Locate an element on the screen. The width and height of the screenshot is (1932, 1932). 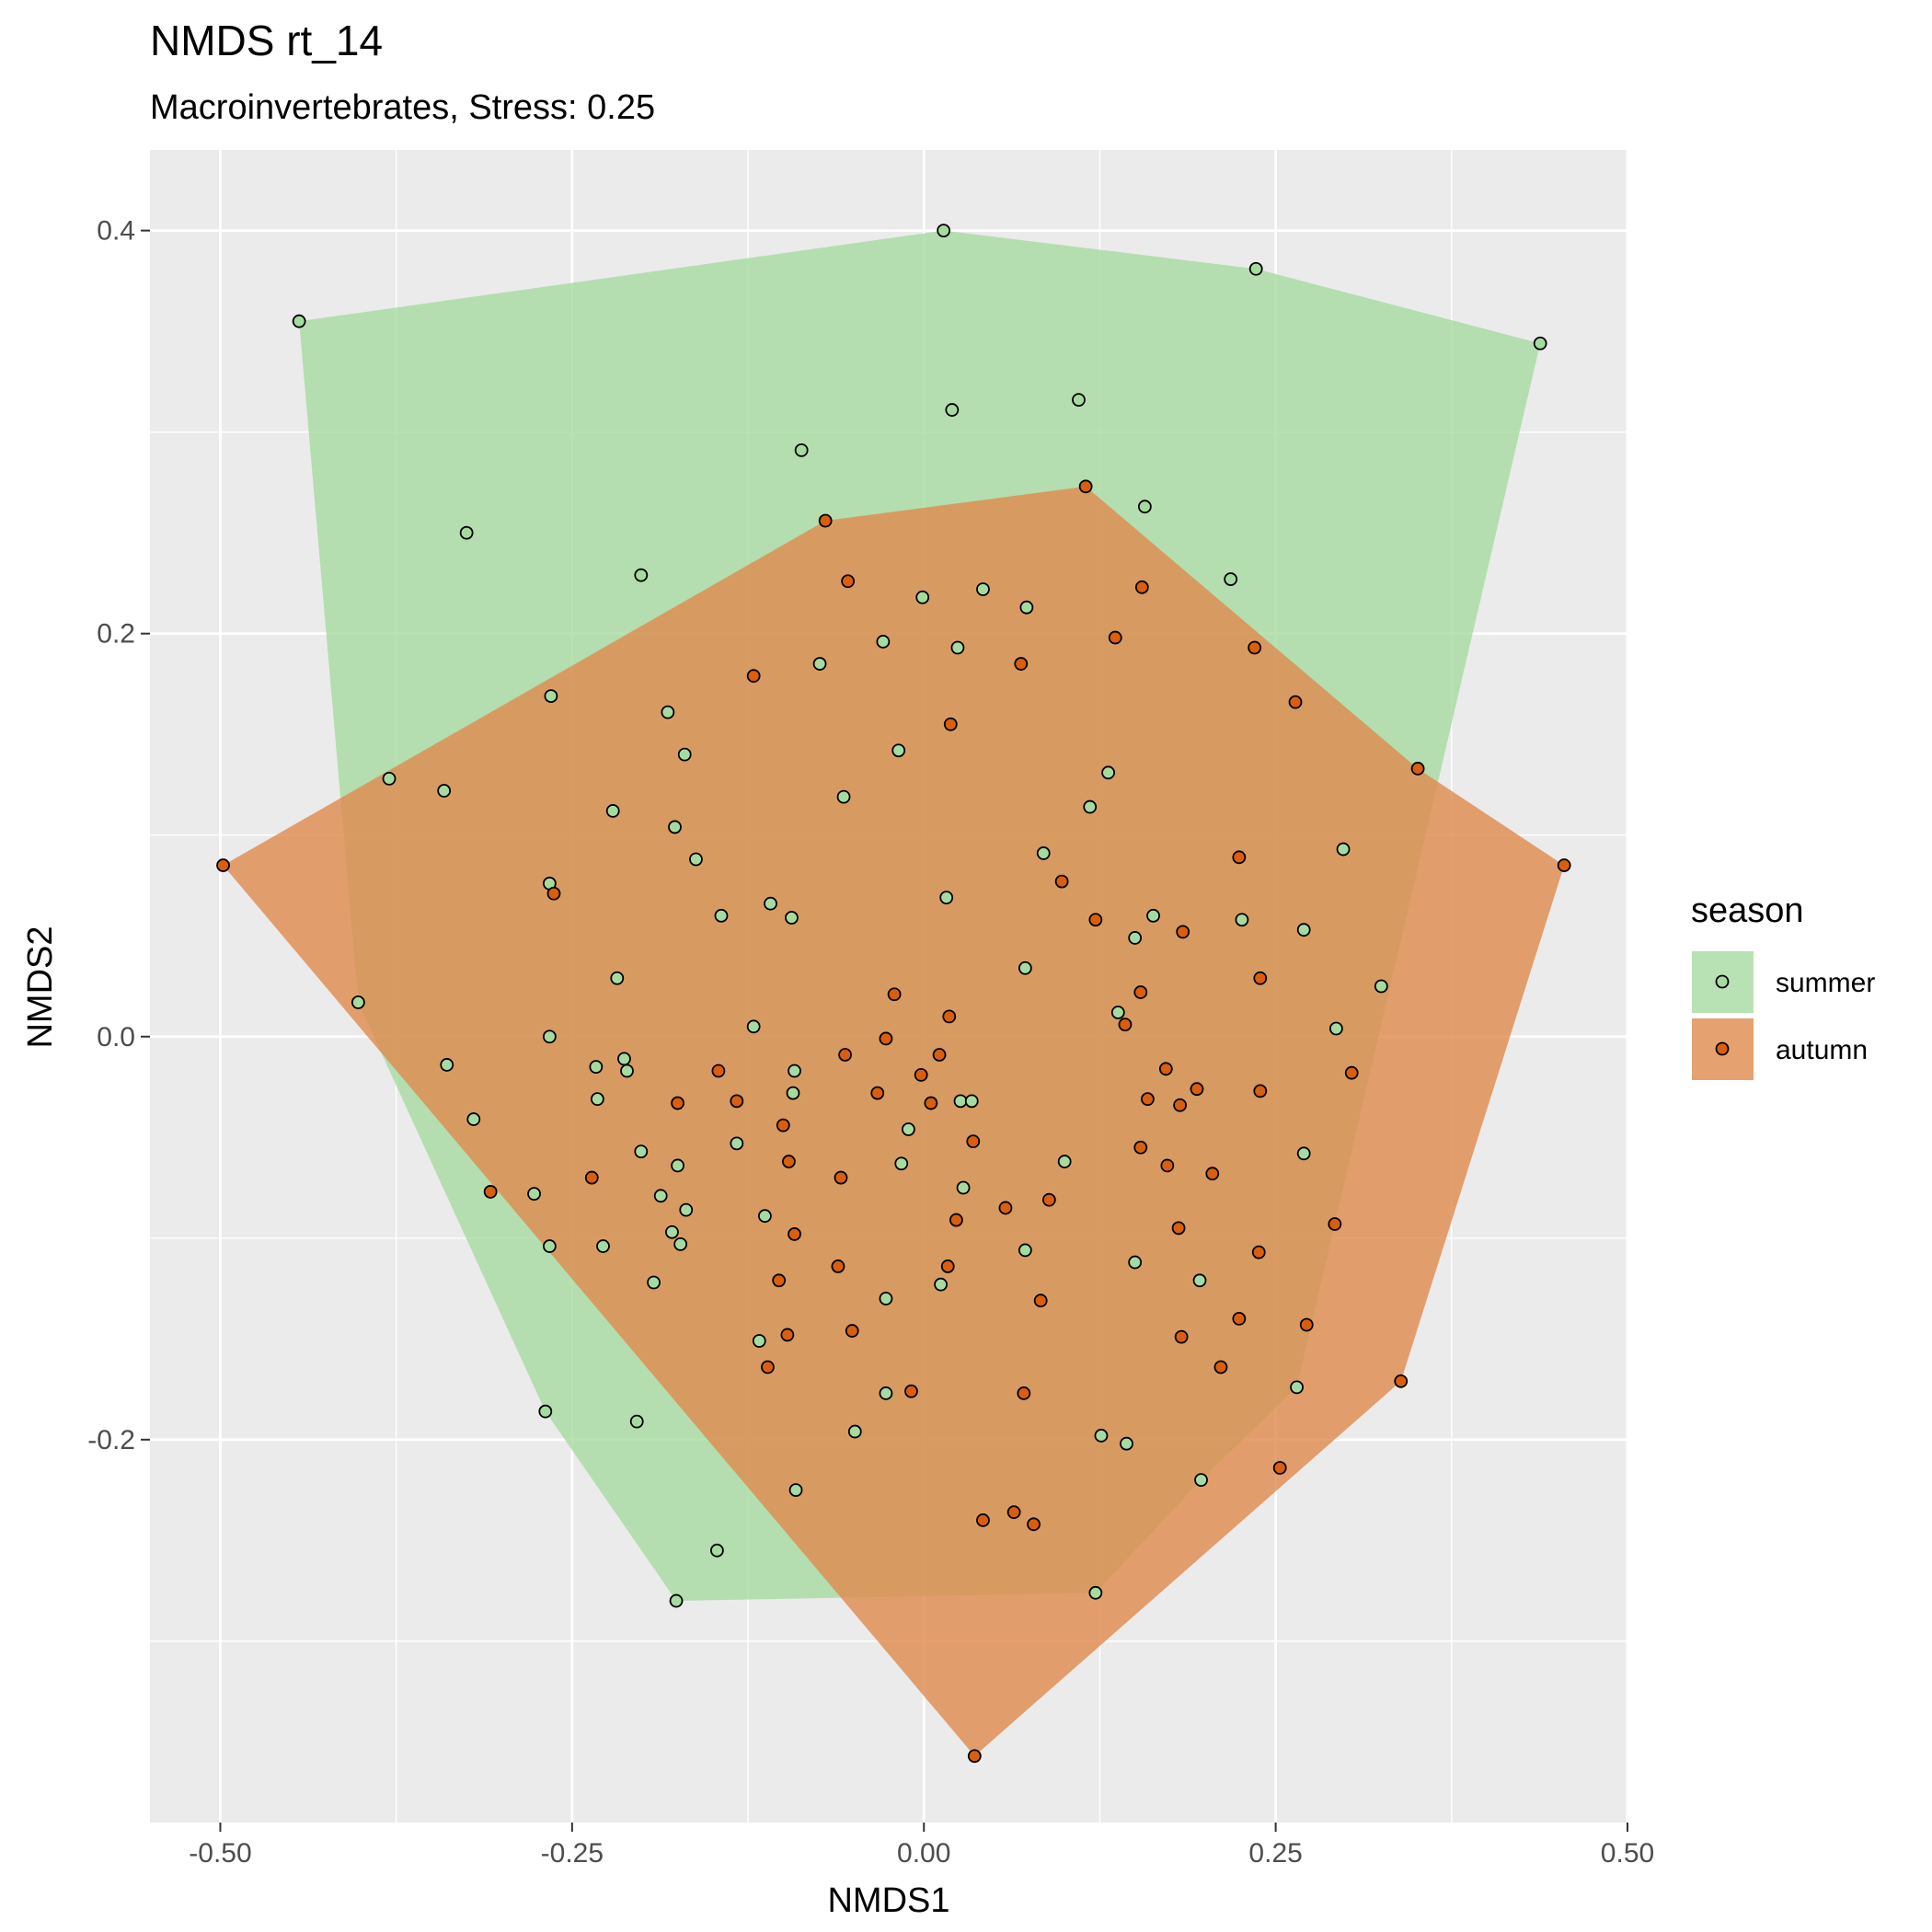
x-tick-label: -0.50 is located at coordinates (220, 1853).